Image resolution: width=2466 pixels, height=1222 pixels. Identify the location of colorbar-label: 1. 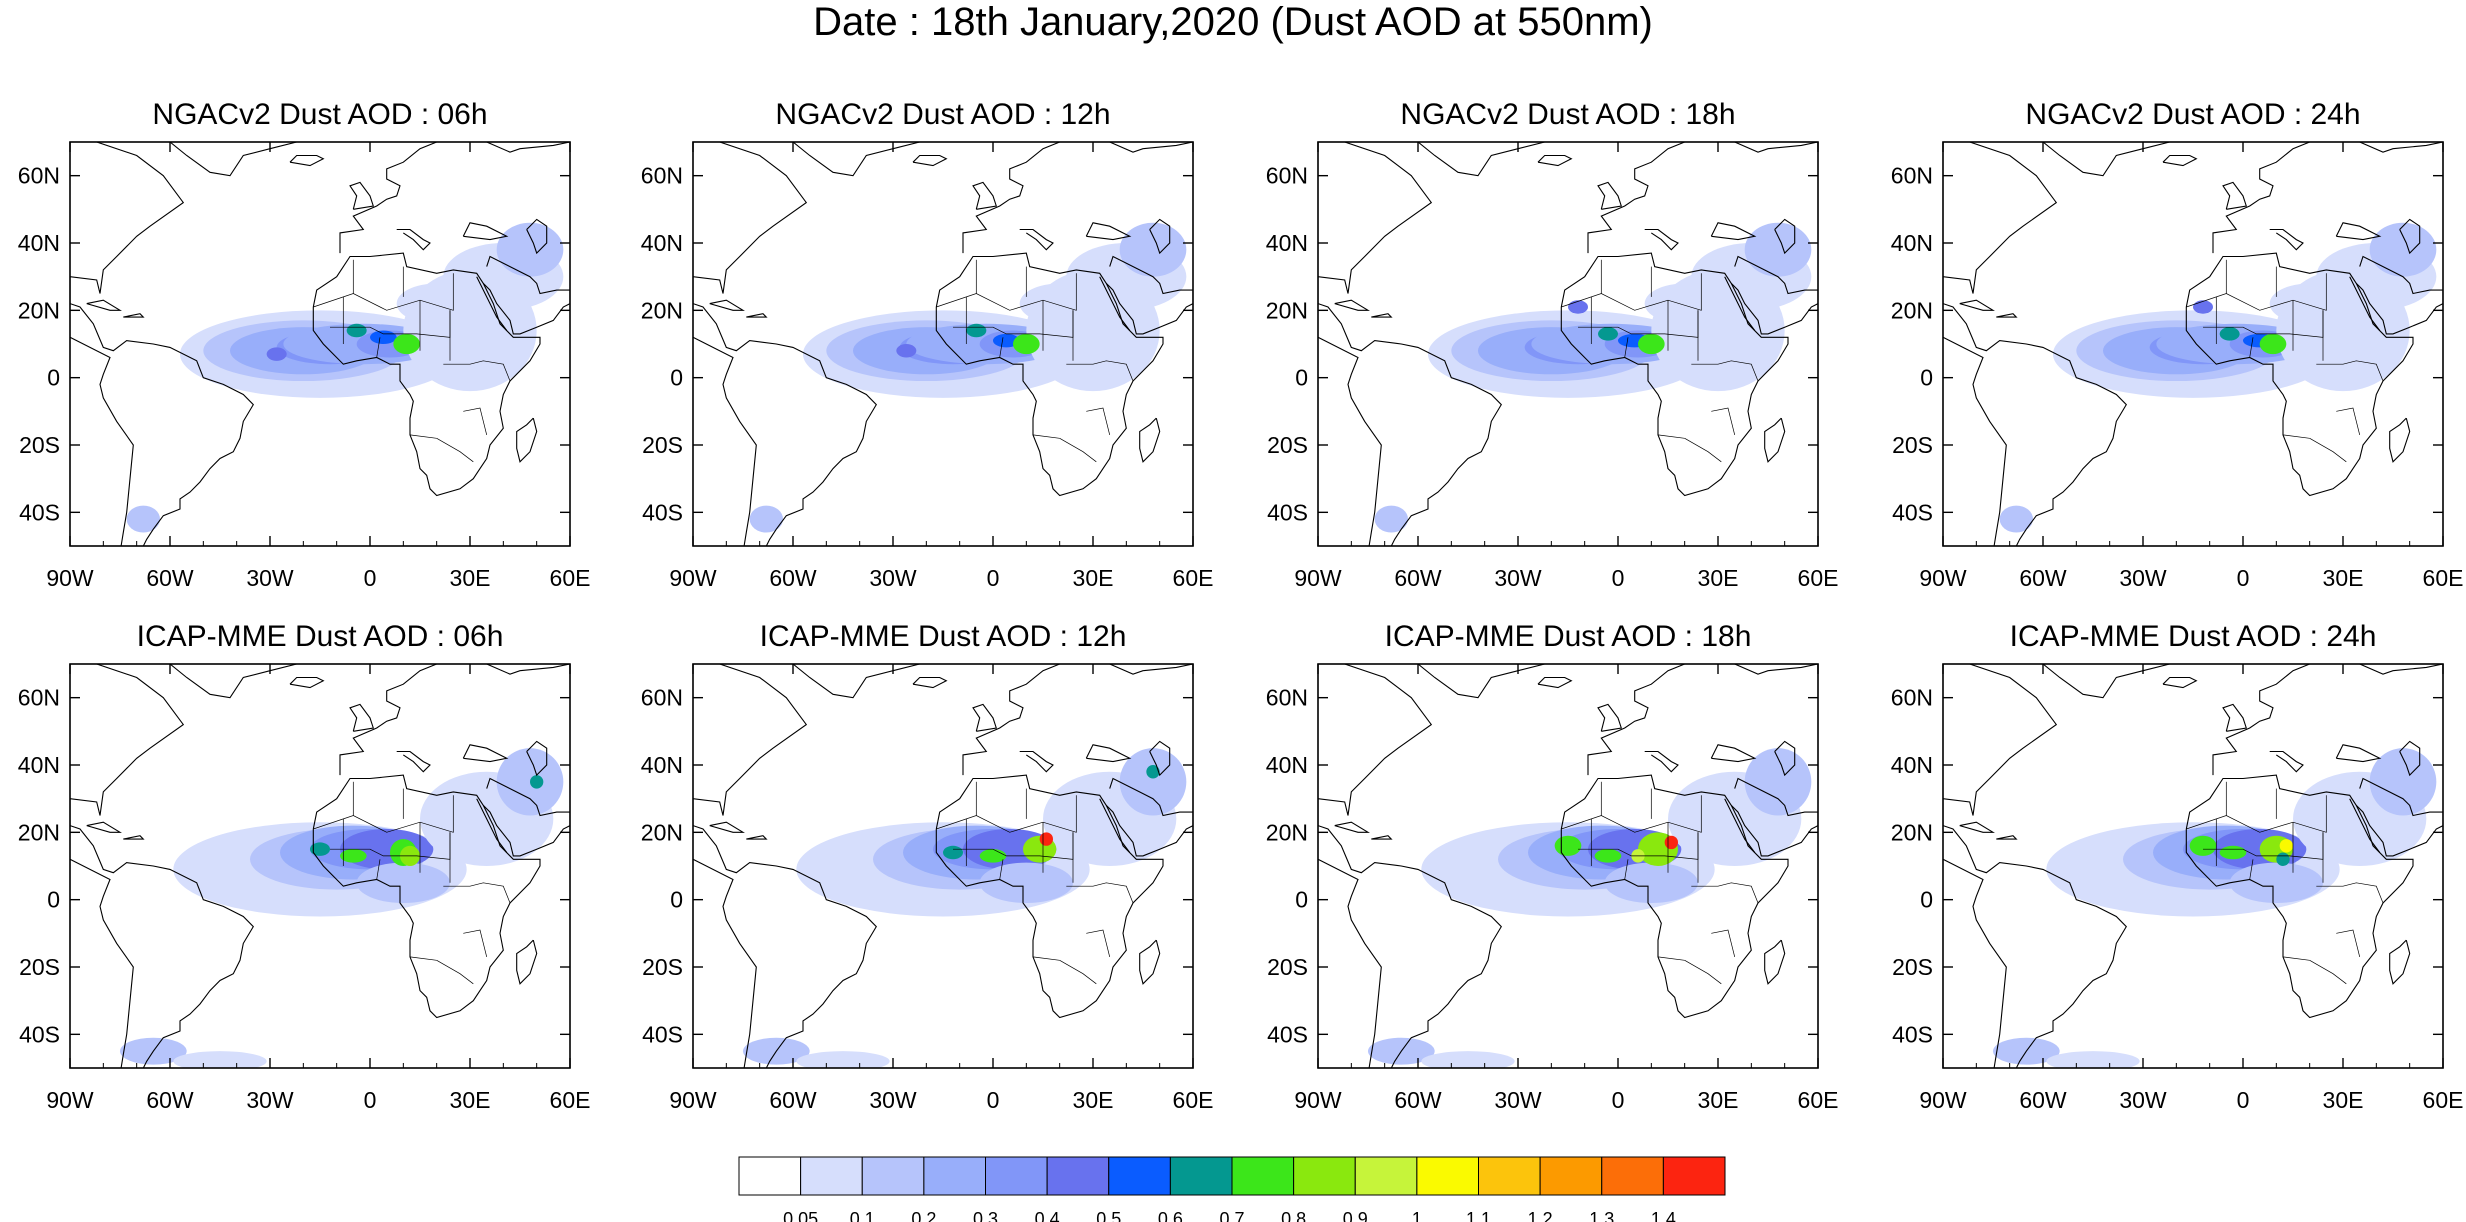
(1417, 1215).